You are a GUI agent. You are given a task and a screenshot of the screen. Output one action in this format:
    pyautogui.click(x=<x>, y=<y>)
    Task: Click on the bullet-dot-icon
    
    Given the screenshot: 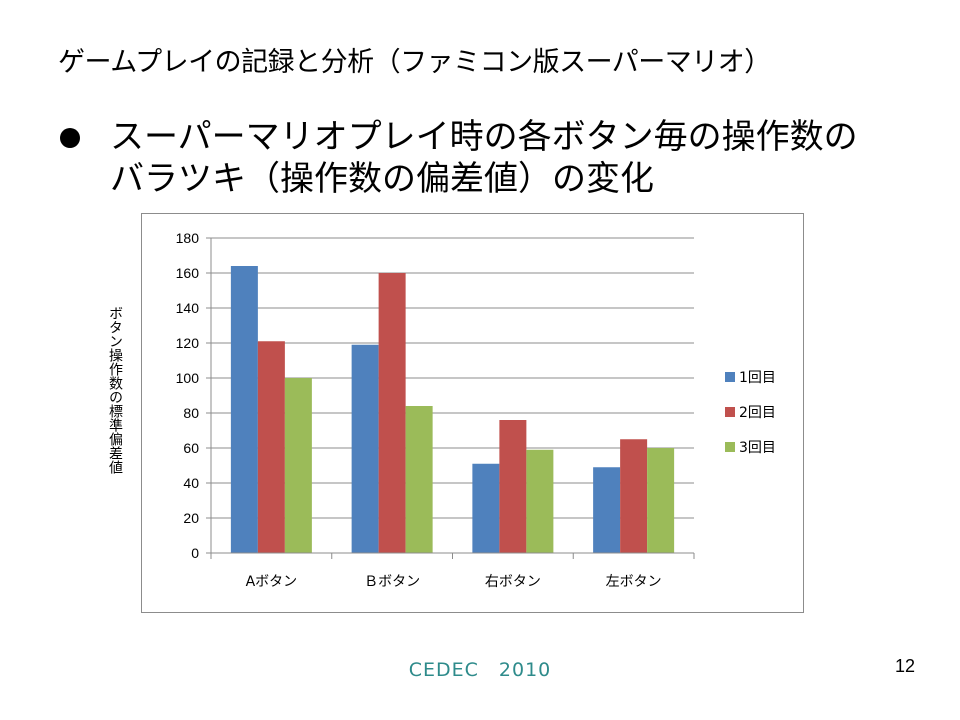 What is the action you would take?
    pyautogui.click(x=70, y=138)
    